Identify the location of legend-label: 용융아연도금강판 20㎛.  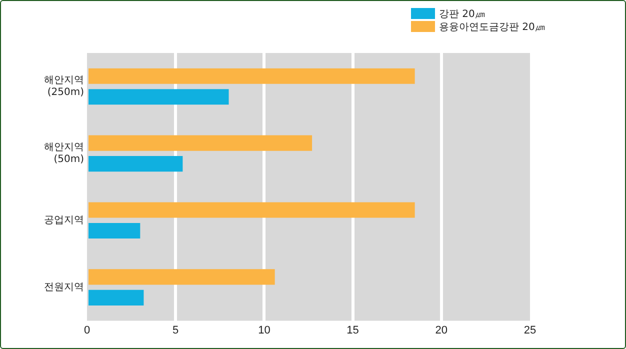
(492, 27).